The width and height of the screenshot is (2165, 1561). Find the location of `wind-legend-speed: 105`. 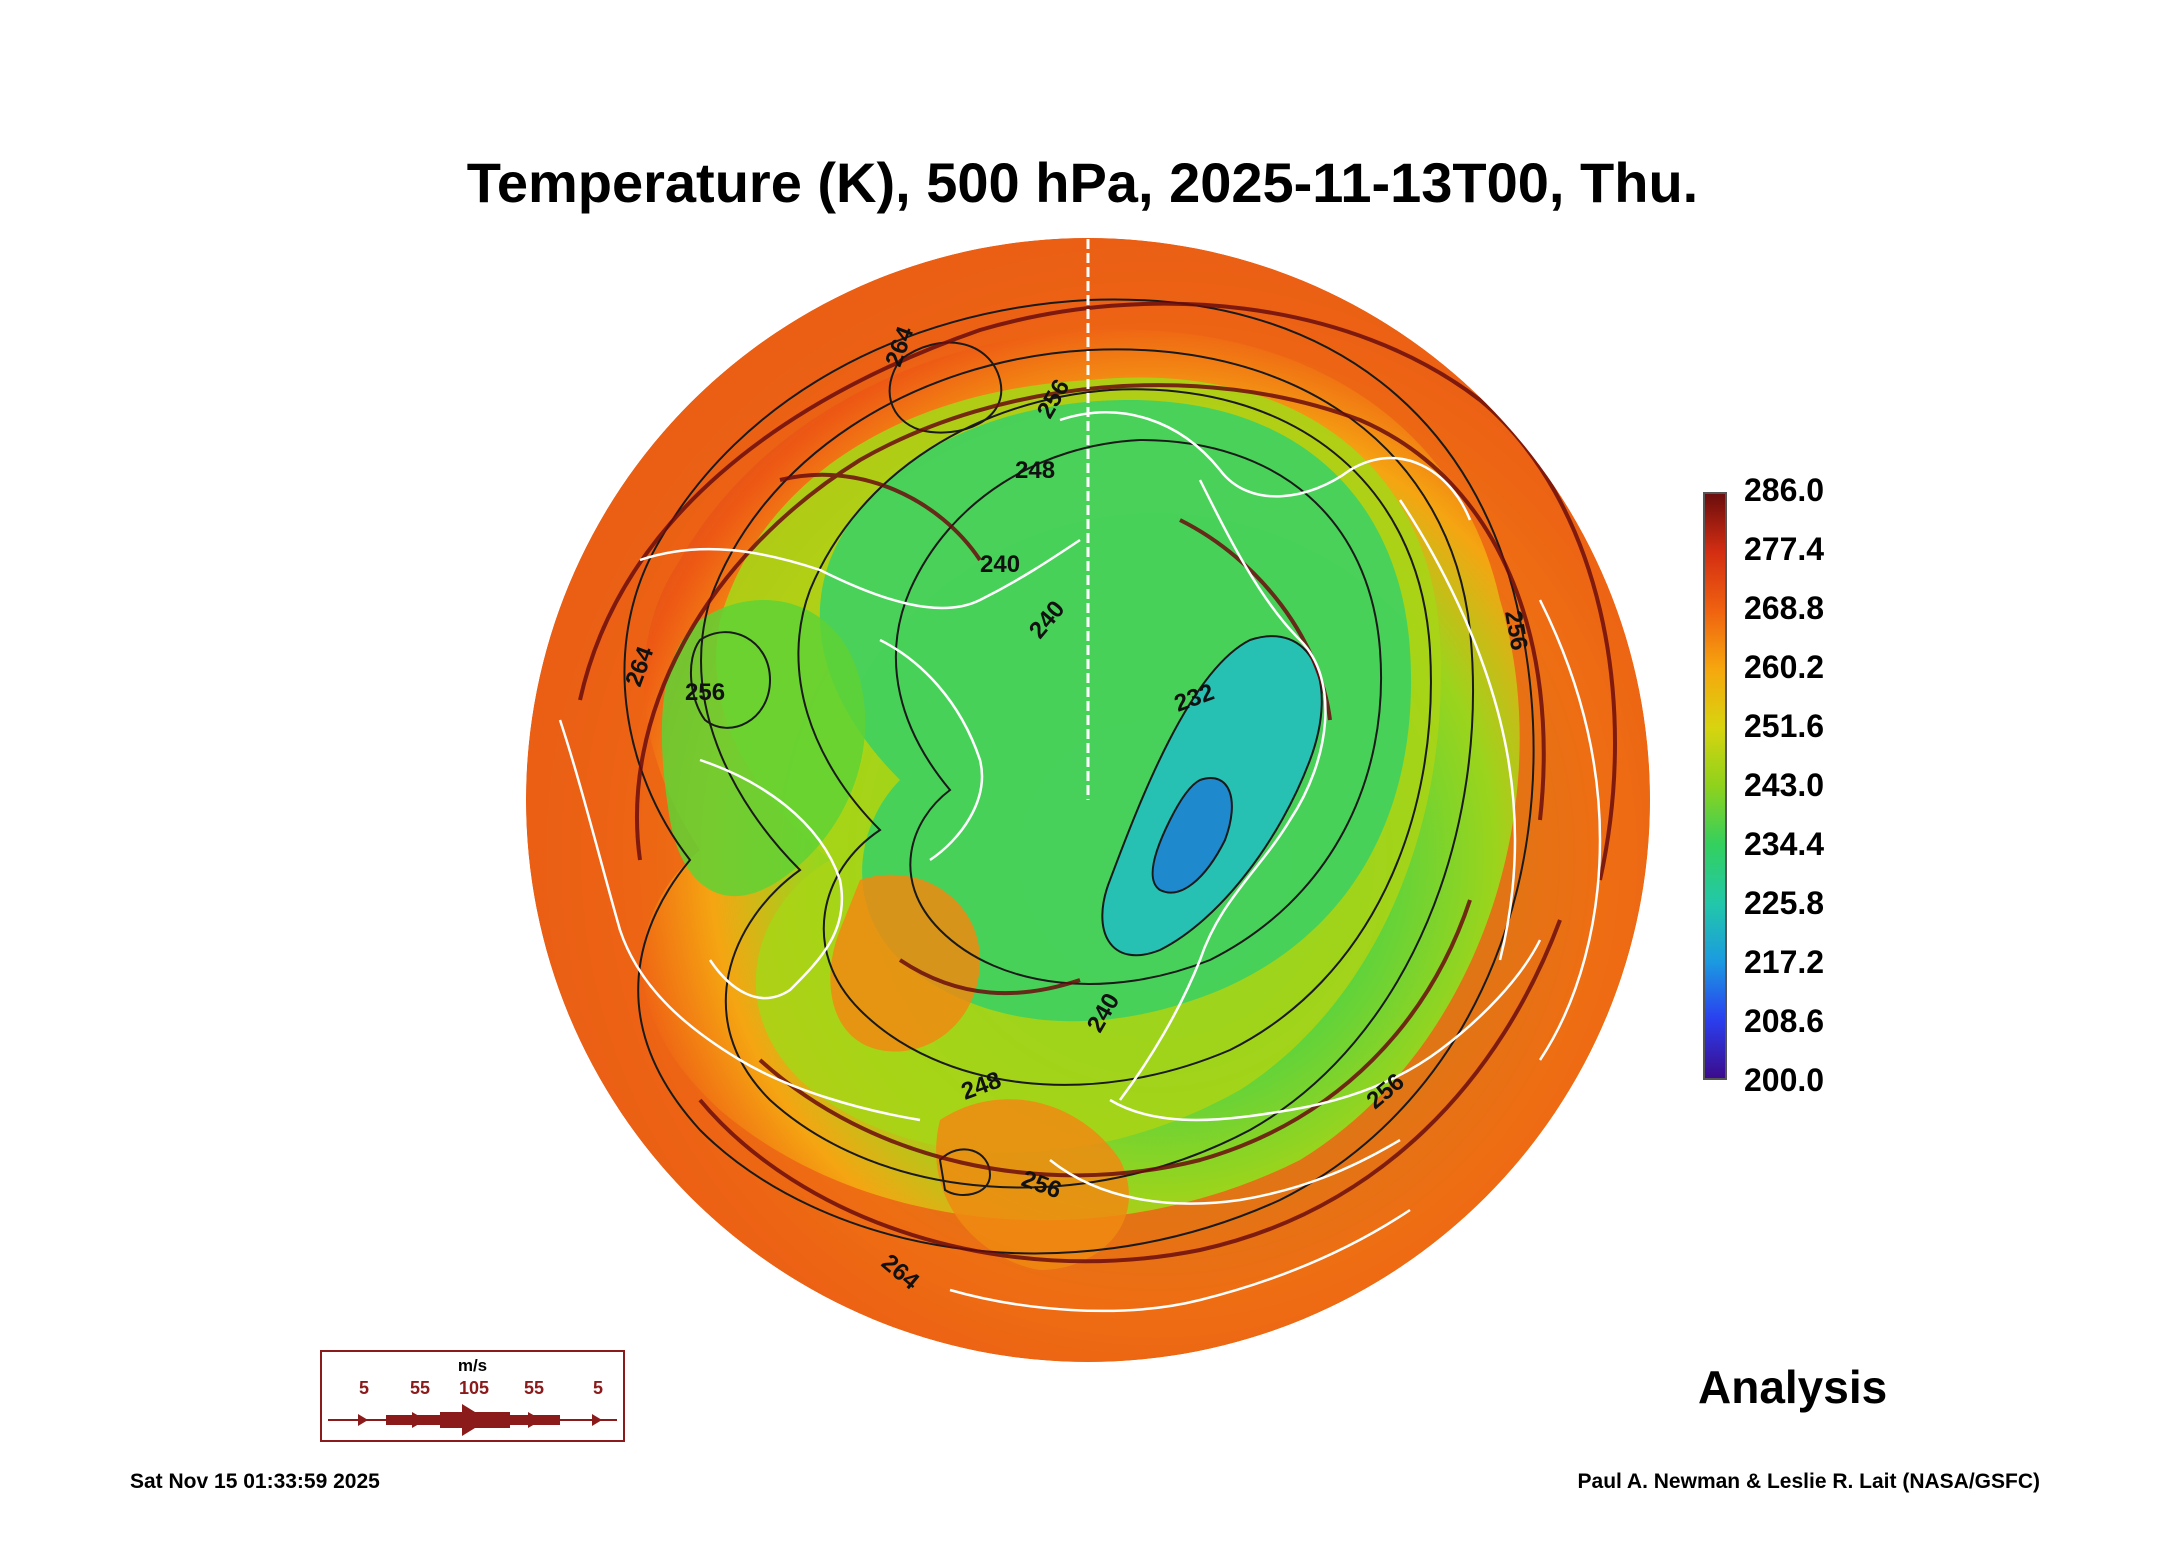

wind-legend-speed: 105 is located at coordinates (474, 1388).